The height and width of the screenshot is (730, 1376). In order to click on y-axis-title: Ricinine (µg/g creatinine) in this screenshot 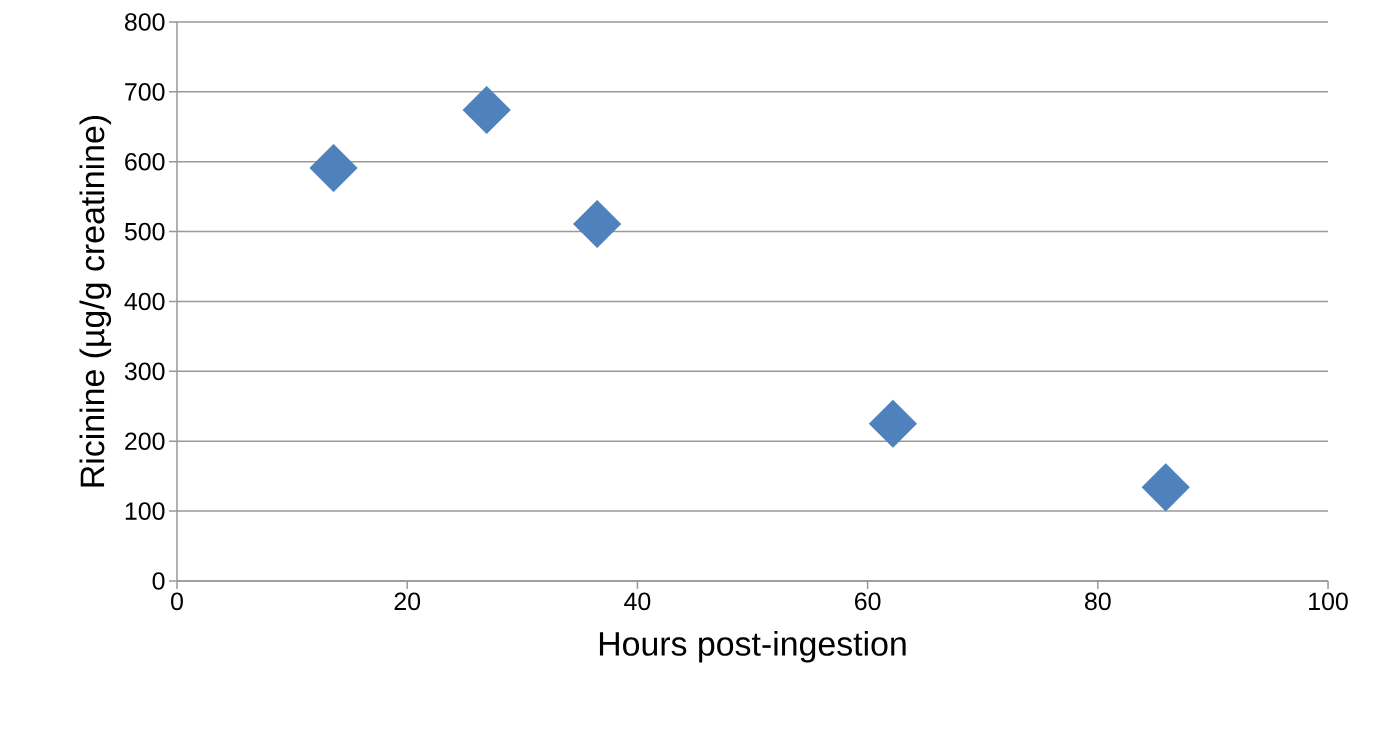, I will do `click(95, 301)`.